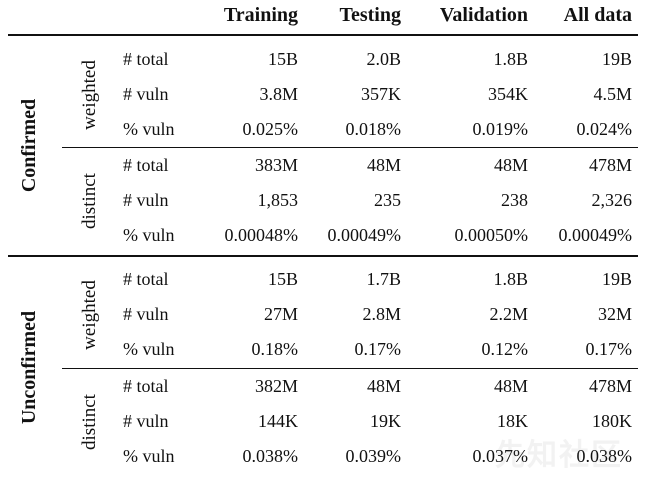 This screenshot has height=480, width=645. I want to click on column-header-training: Training, so click(260, 15).